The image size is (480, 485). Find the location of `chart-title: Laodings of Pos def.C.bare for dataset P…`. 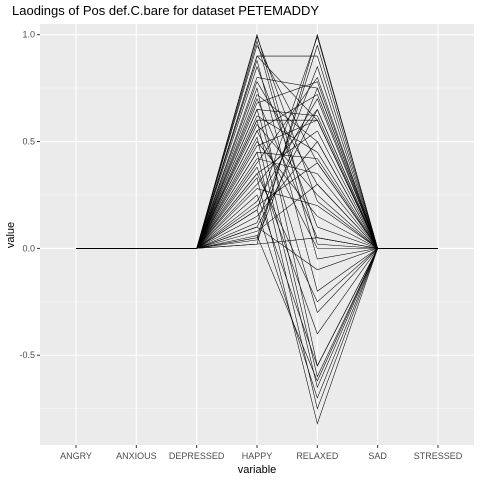

chart-title: Laodings of Pos def.C.bare for dataset P… is located at coordinates (166, 10).